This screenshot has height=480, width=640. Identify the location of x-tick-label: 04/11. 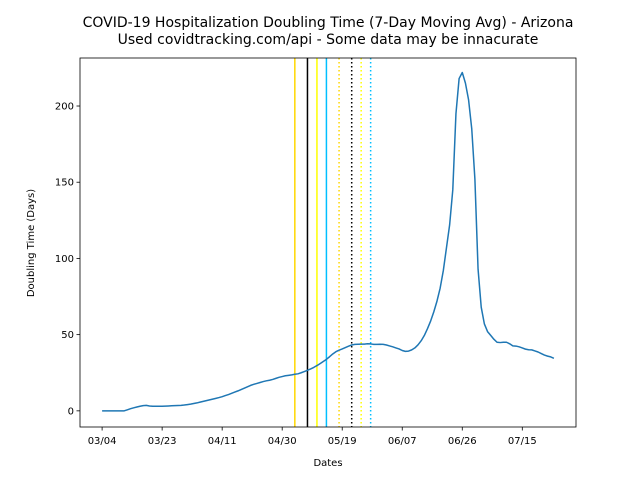
(222, 441).